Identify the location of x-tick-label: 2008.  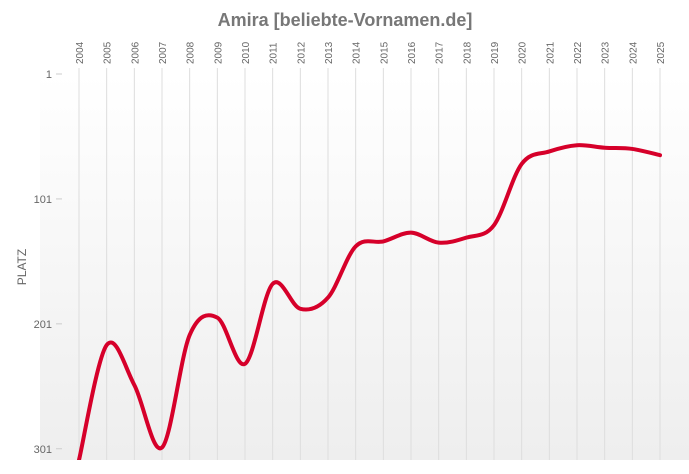
(191, 52).